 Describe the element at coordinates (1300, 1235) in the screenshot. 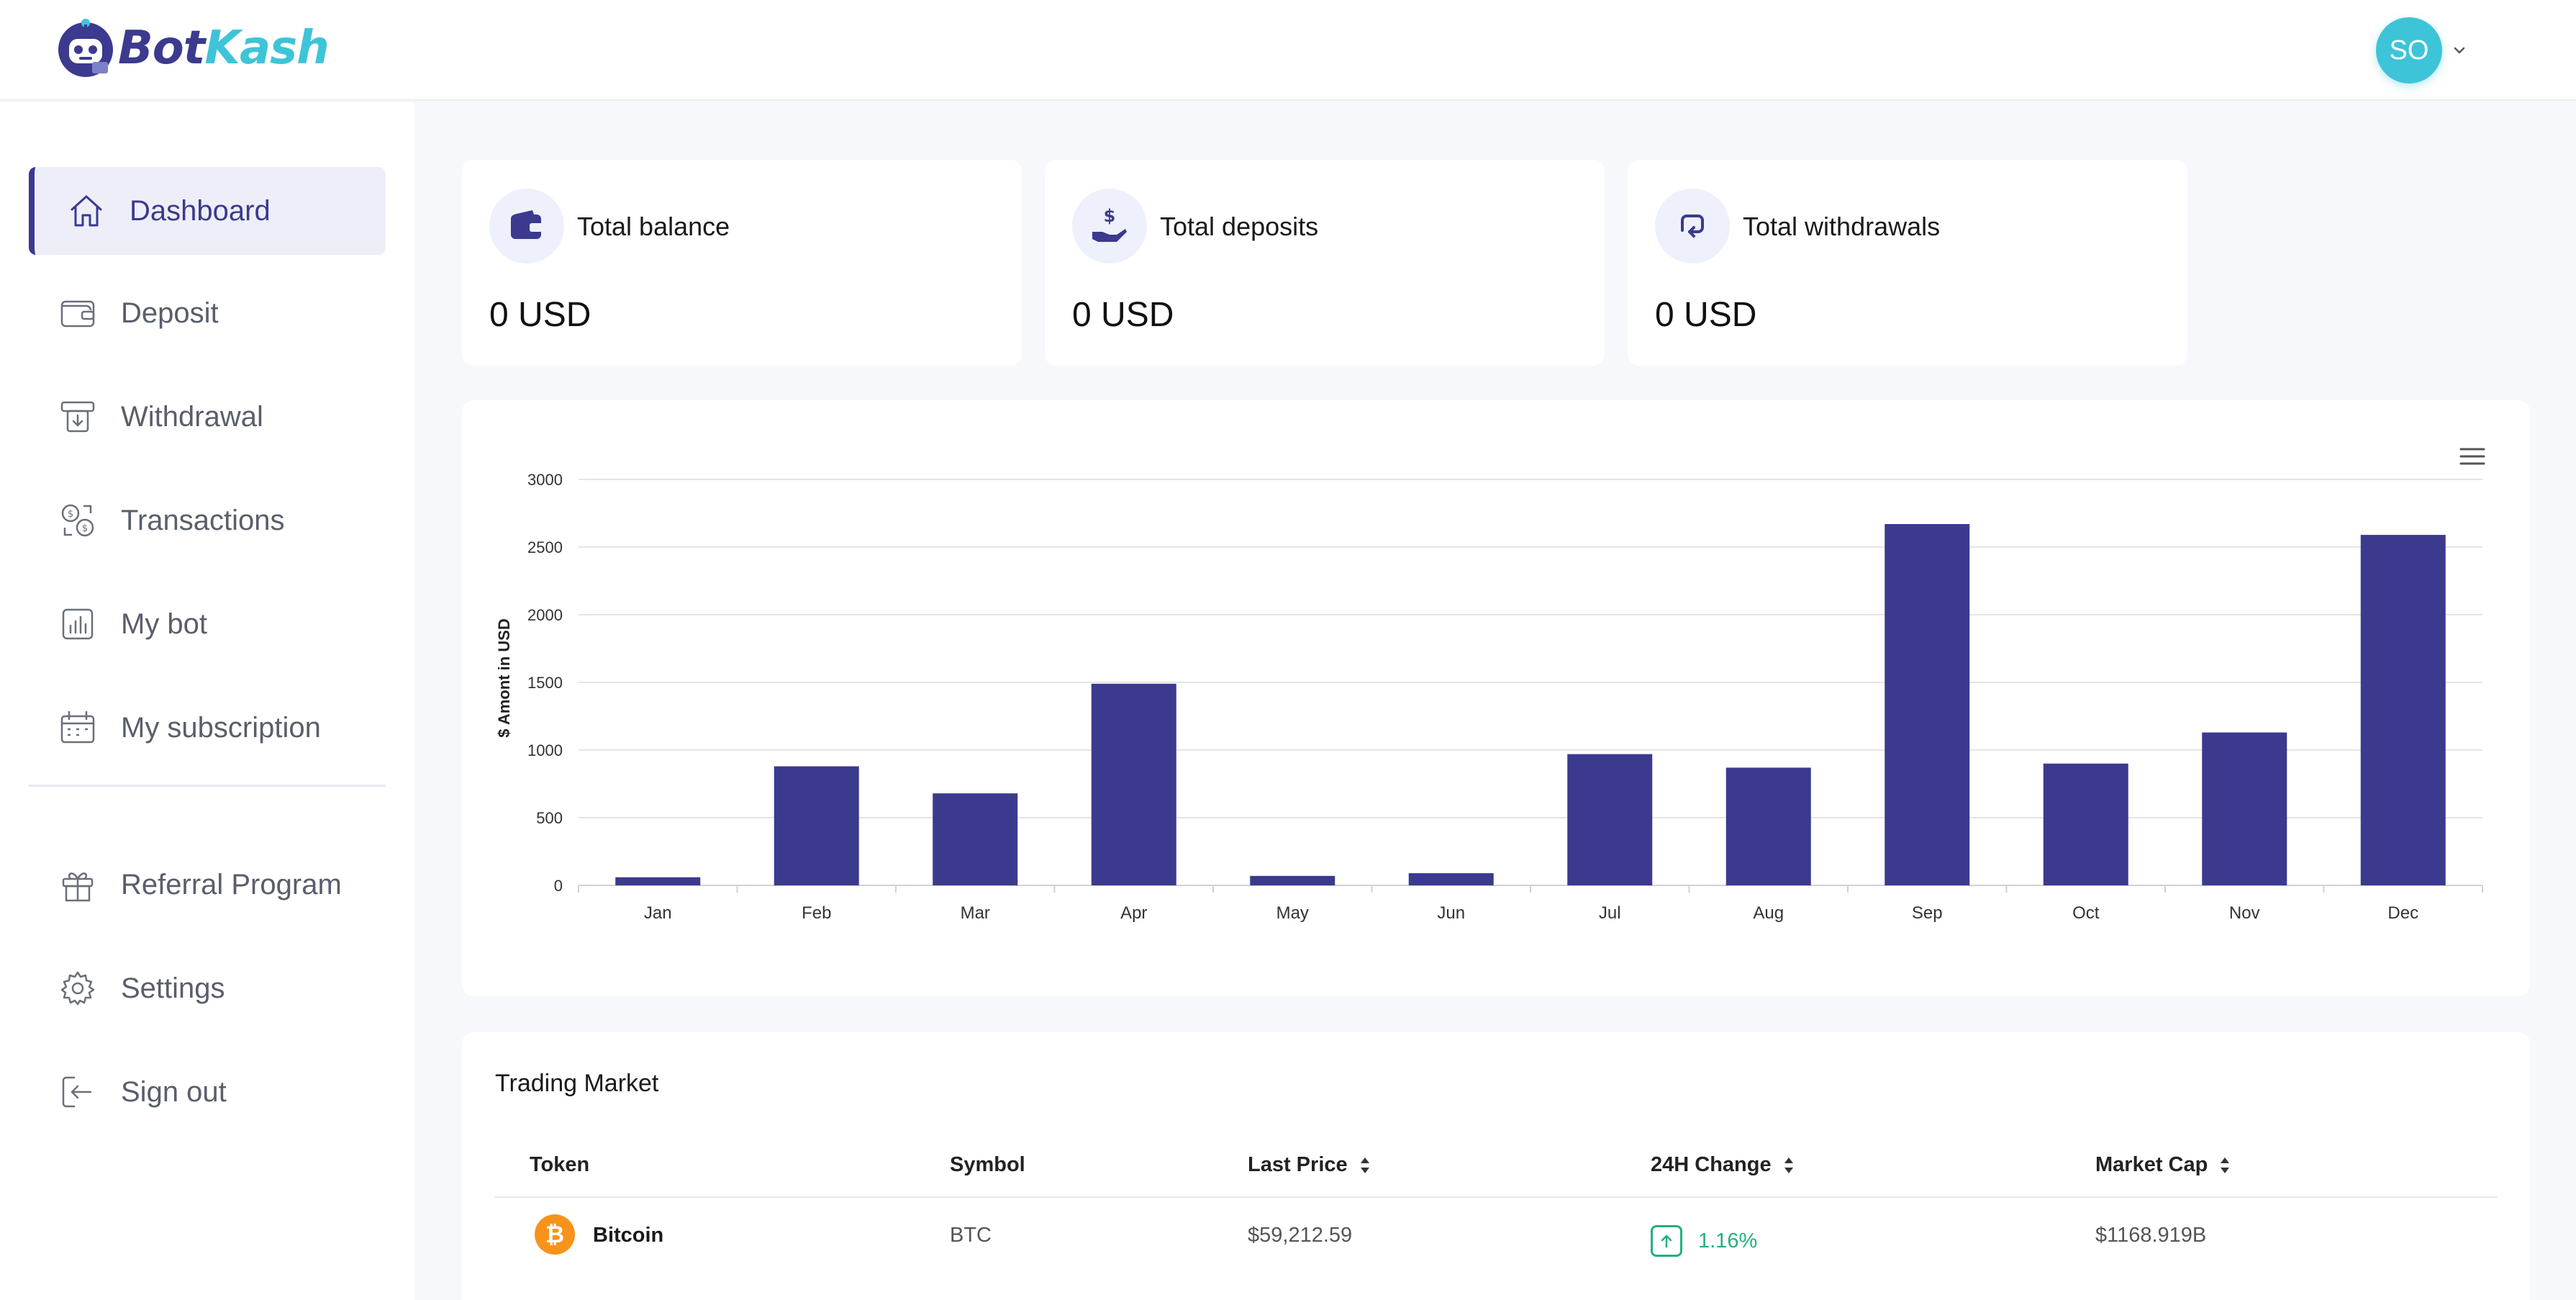

I see `last-price: $59,212.59` at that location.